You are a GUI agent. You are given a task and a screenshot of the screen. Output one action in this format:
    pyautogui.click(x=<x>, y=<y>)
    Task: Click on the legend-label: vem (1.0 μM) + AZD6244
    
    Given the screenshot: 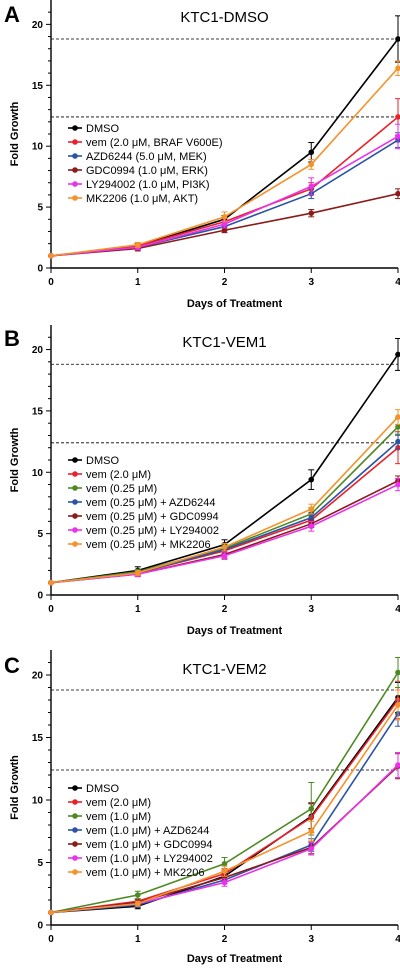 What is the action you would take?
    pyautogui.click(x=147, y=831)
    